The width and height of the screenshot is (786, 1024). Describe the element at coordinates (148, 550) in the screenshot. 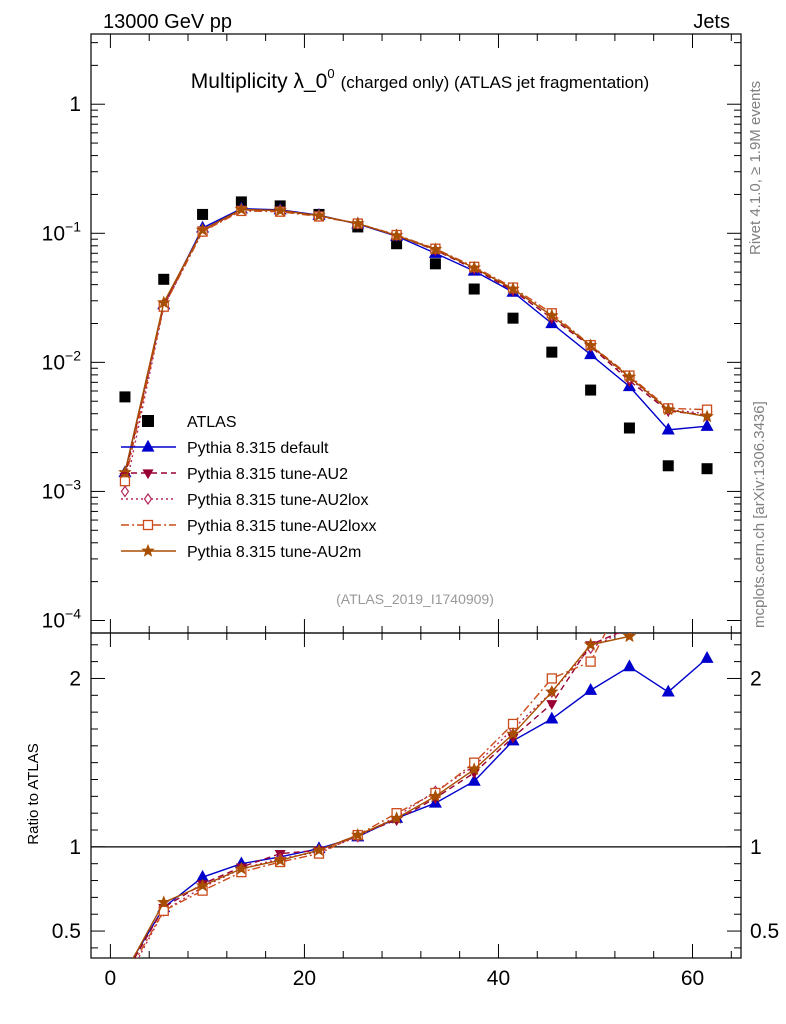

I see `legend-marker-au2m` at that location.